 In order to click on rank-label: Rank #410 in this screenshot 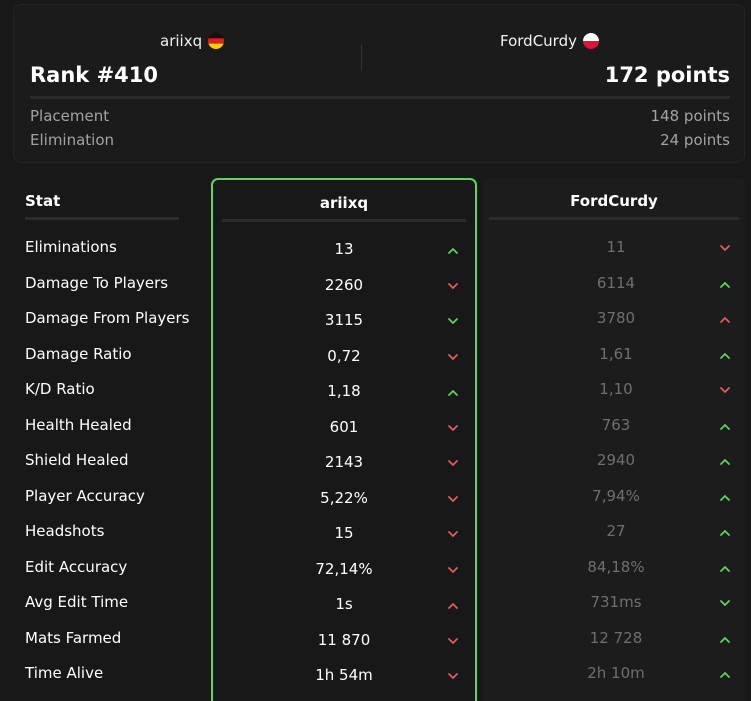, I will do `click(94, 75)`.